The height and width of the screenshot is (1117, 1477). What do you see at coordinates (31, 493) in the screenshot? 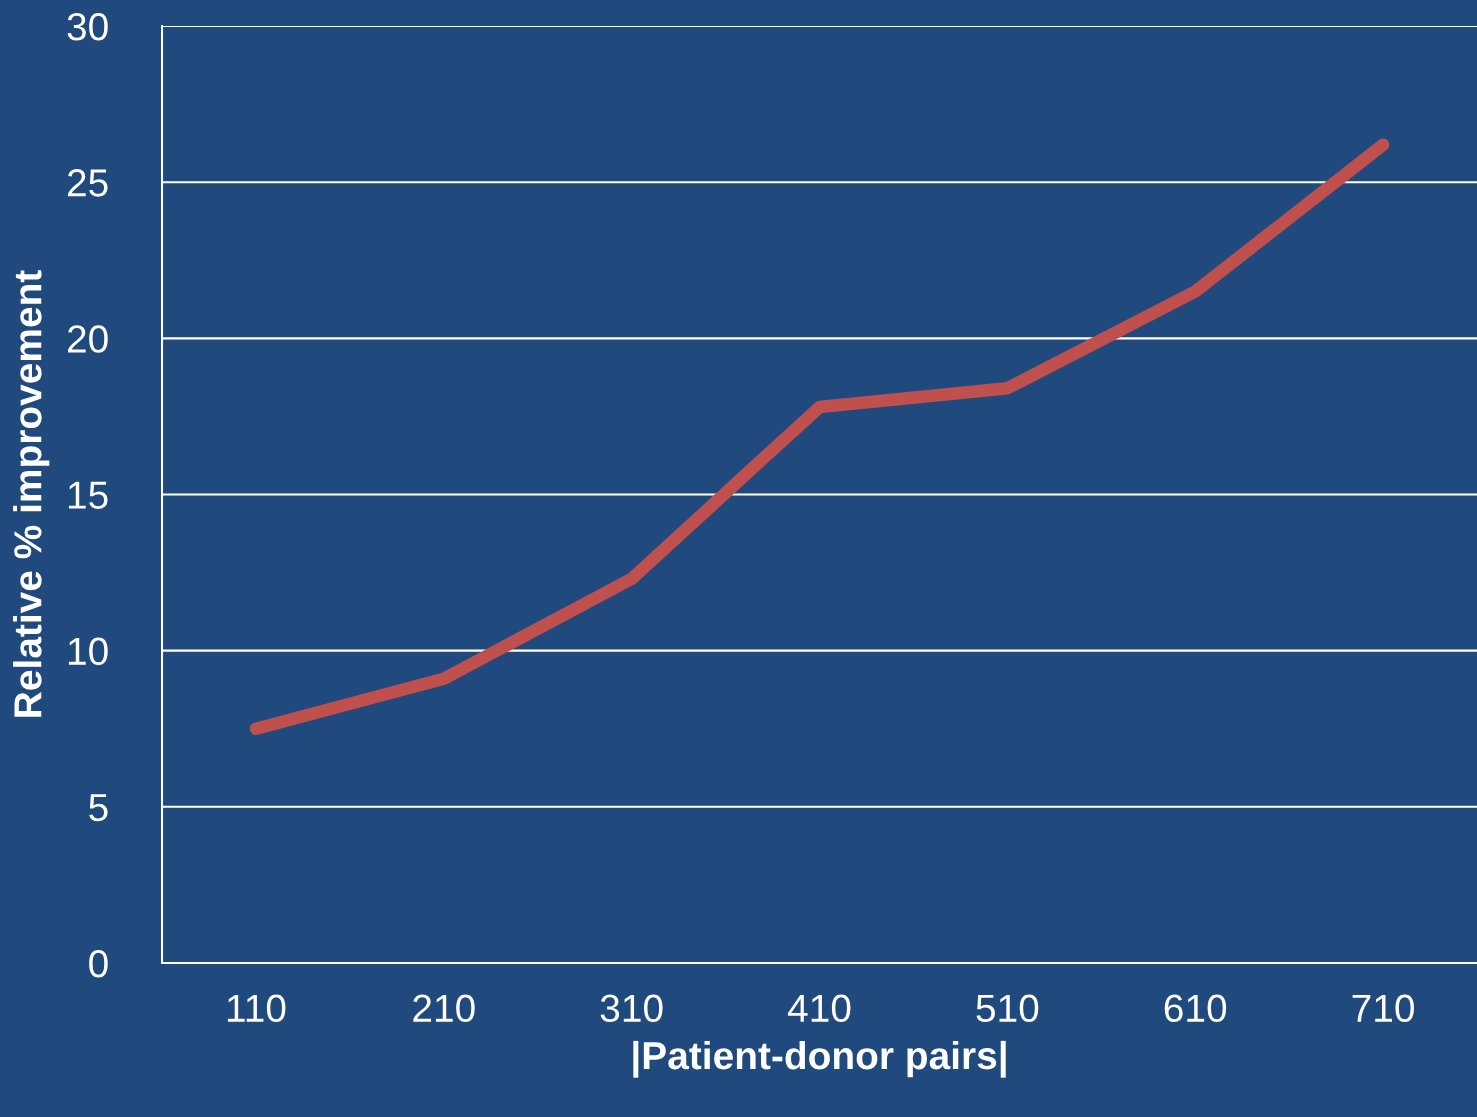
I see `y-axis-title: Relative % improvement` at bounding box center [31, 493].